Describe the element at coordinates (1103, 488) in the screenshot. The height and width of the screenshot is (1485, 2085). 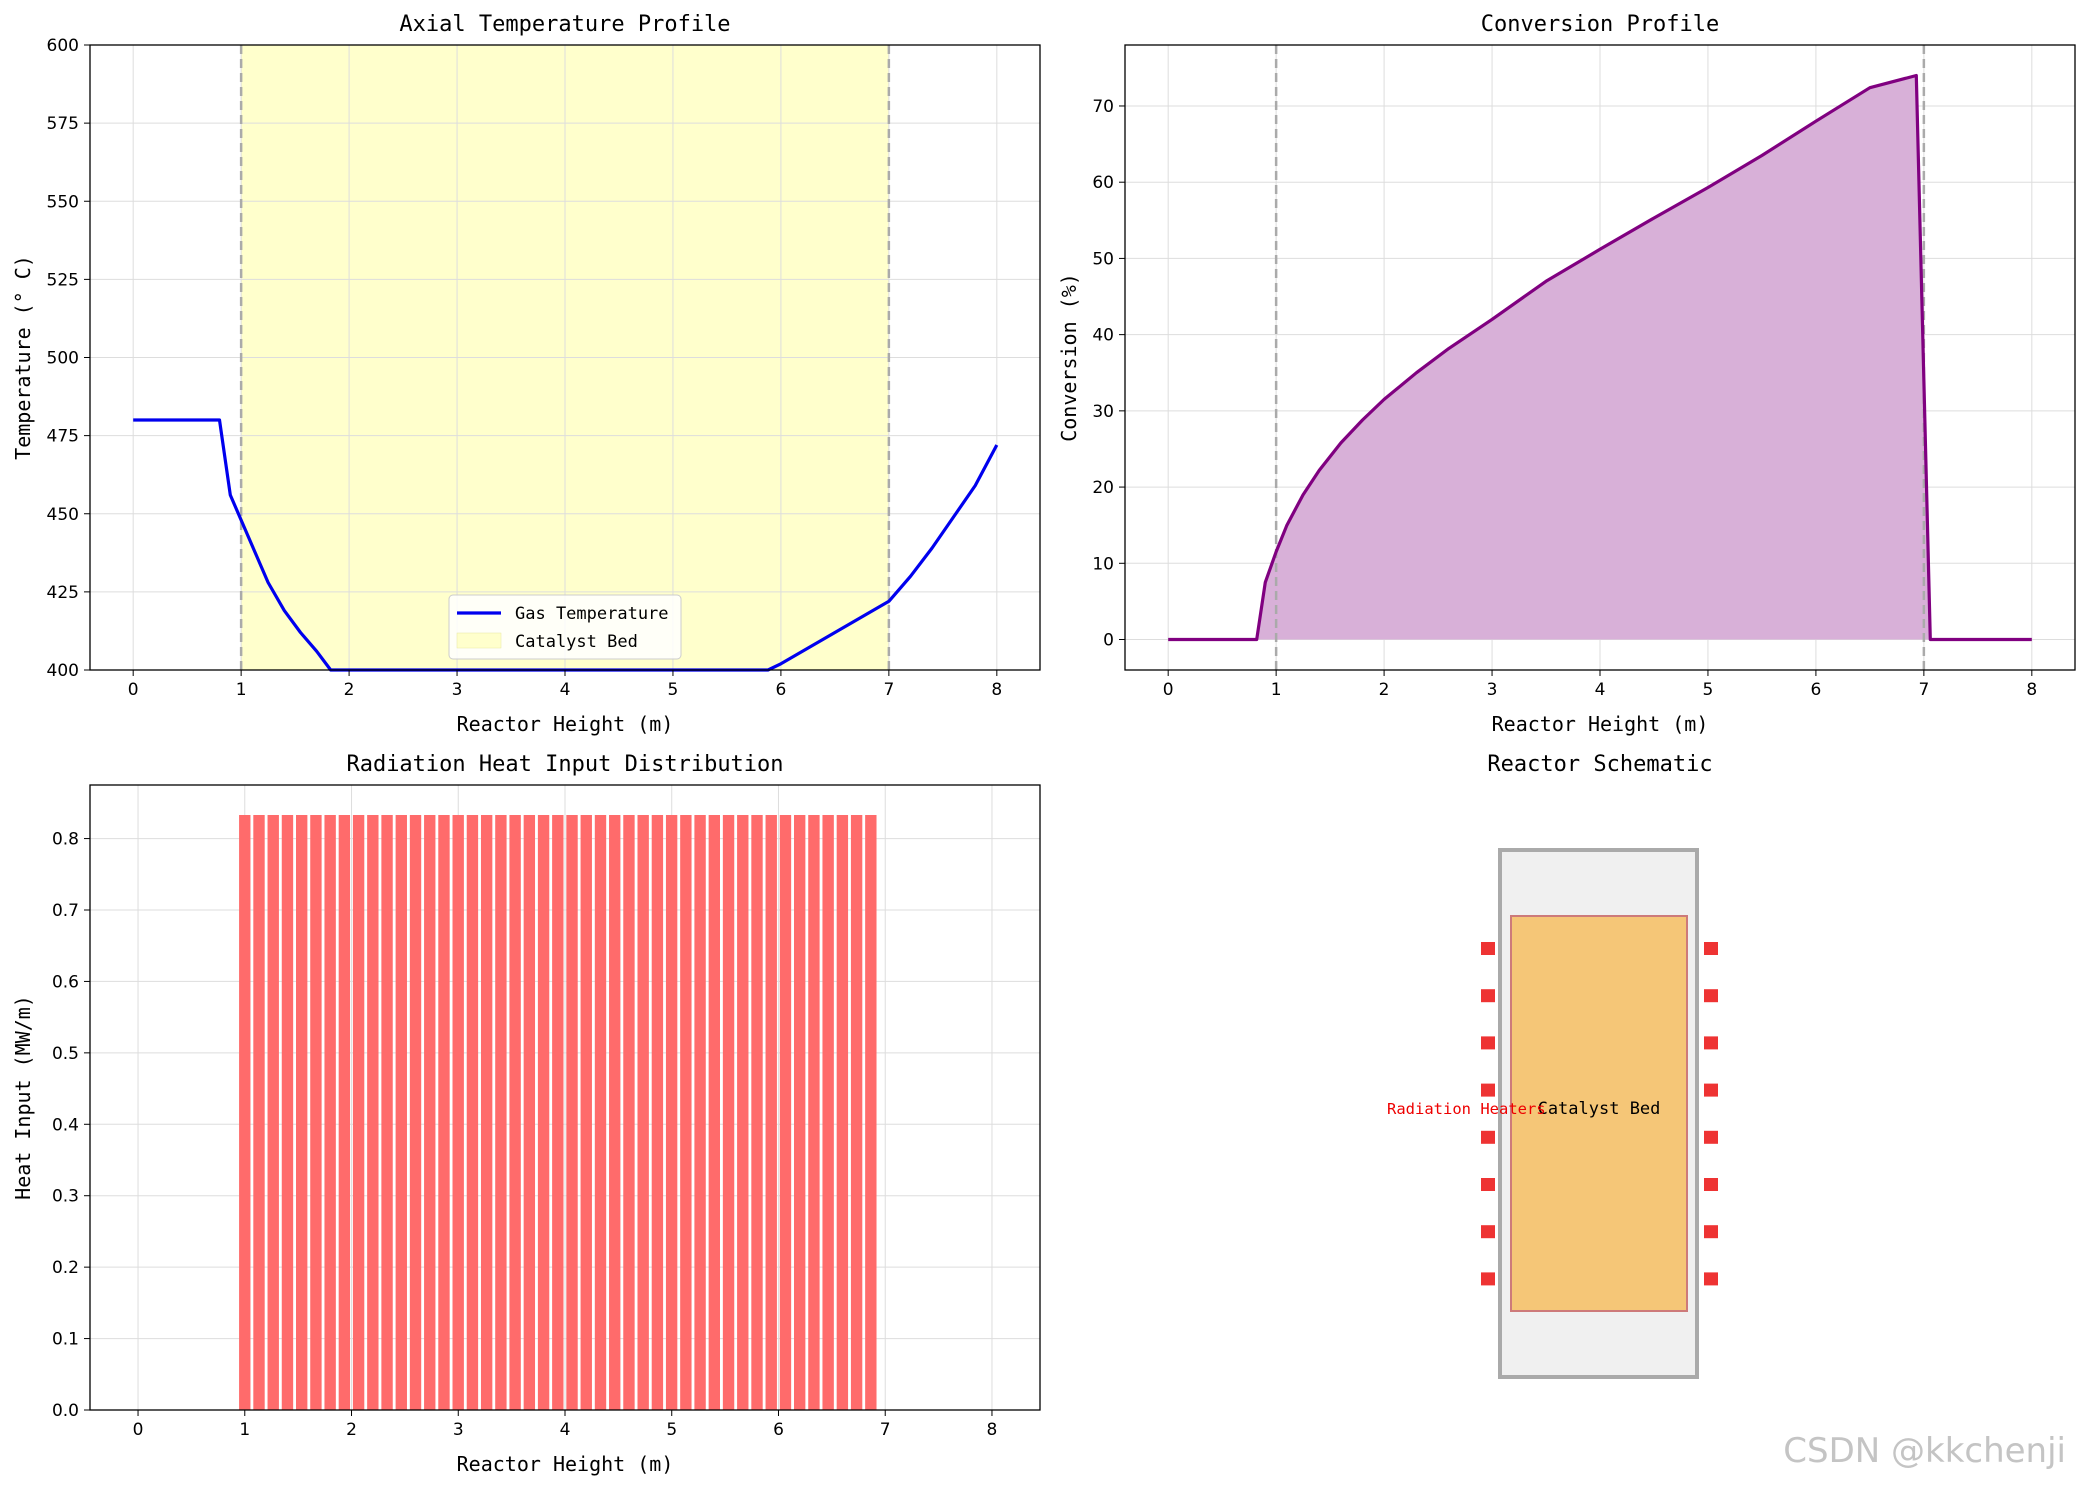
I see `conversion-y-tick-label: 20` at that location.